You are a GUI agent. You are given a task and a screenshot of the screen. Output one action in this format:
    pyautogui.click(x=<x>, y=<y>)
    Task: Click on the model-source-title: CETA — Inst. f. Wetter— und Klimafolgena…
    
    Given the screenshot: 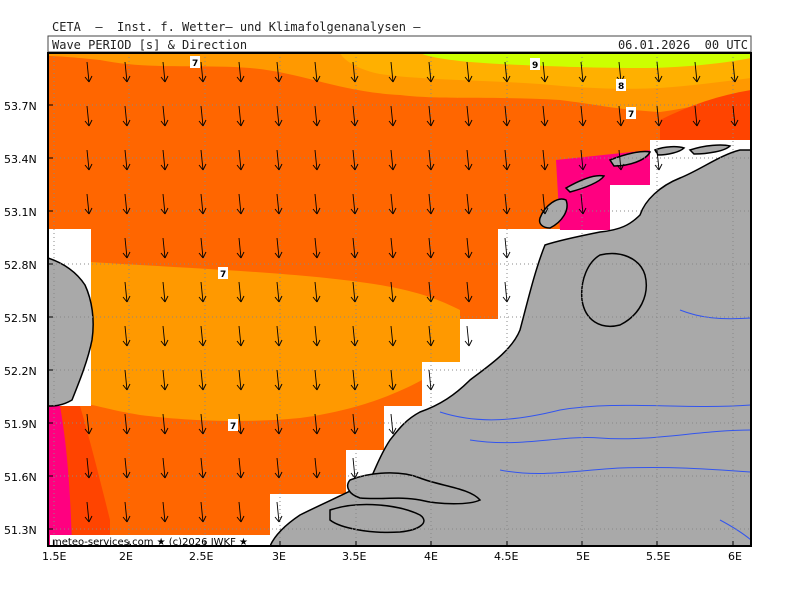 What is the action you would take?
    pyautogui.click(x=236, y=27)
    